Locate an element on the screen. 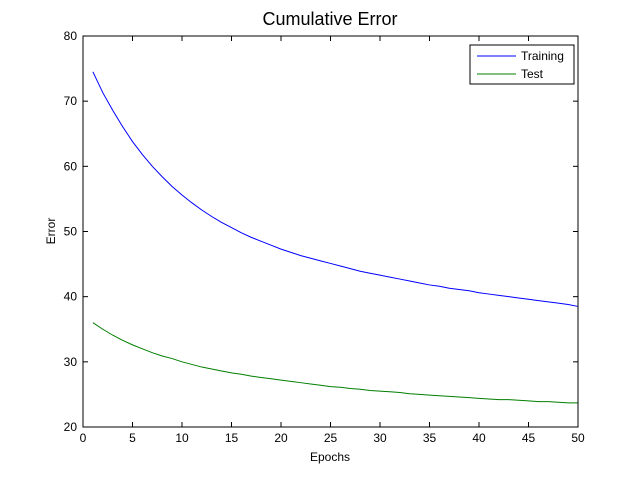 The width and height of the screenshot is (640, 485). x-tick-label: 0 is located at coordinates (83, 438).